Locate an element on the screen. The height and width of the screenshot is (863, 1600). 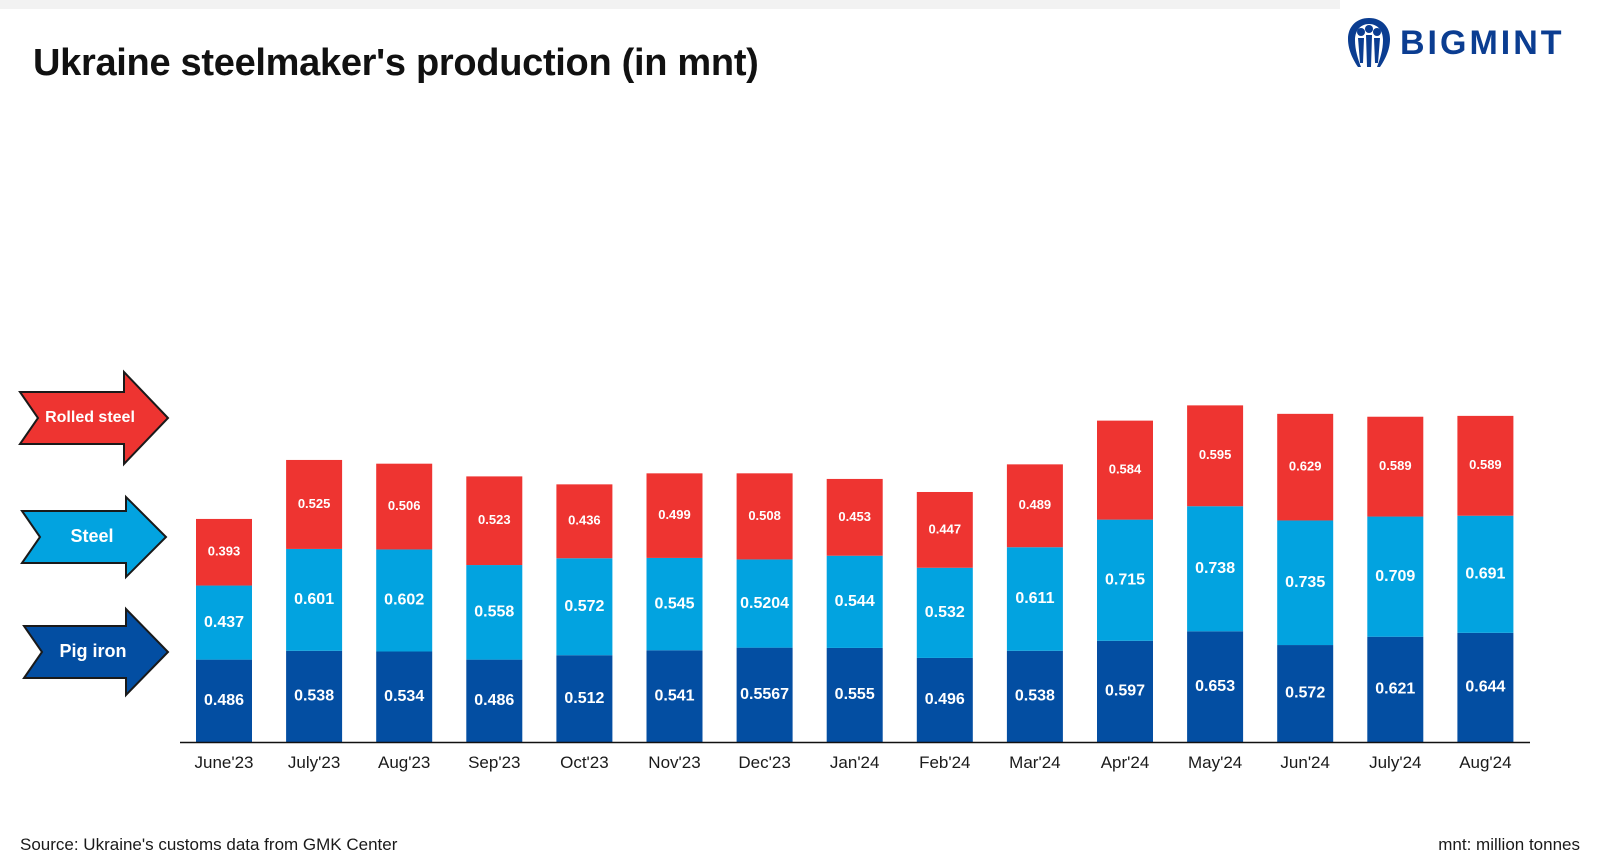
data-label-pig-iron-nov-23: 0.541 is located at coordinates (674, 695).